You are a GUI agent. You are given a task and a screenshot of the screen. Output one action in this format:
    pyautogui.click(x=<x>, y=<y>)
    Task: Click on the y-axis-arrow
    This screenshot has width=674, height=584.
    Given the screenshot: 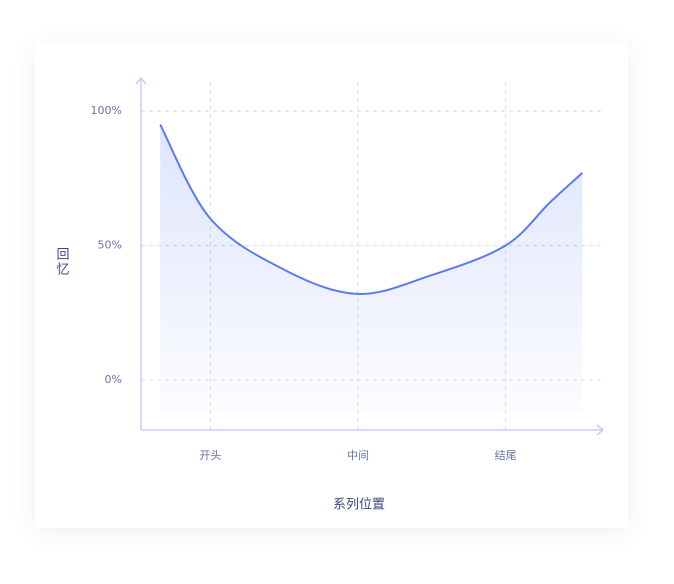 What is the action you would take?
    pyautogui.click(x=141, y=81)
    